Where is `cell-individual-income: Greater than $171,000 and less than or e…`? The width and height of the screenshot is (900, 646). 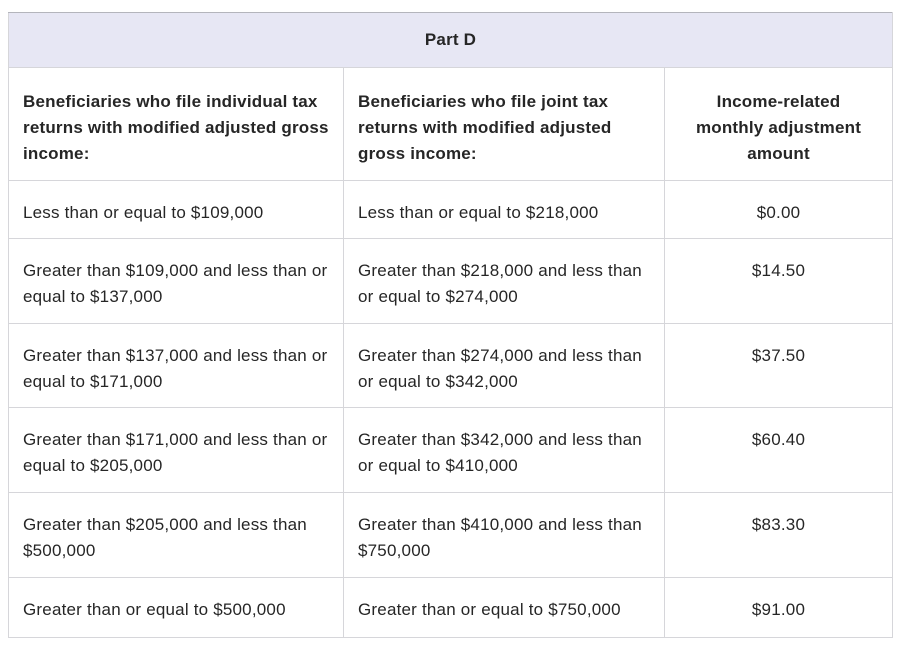 cell-individual-income: Greater than $171,000 and less than or e… is located at coordinates (176, 450).